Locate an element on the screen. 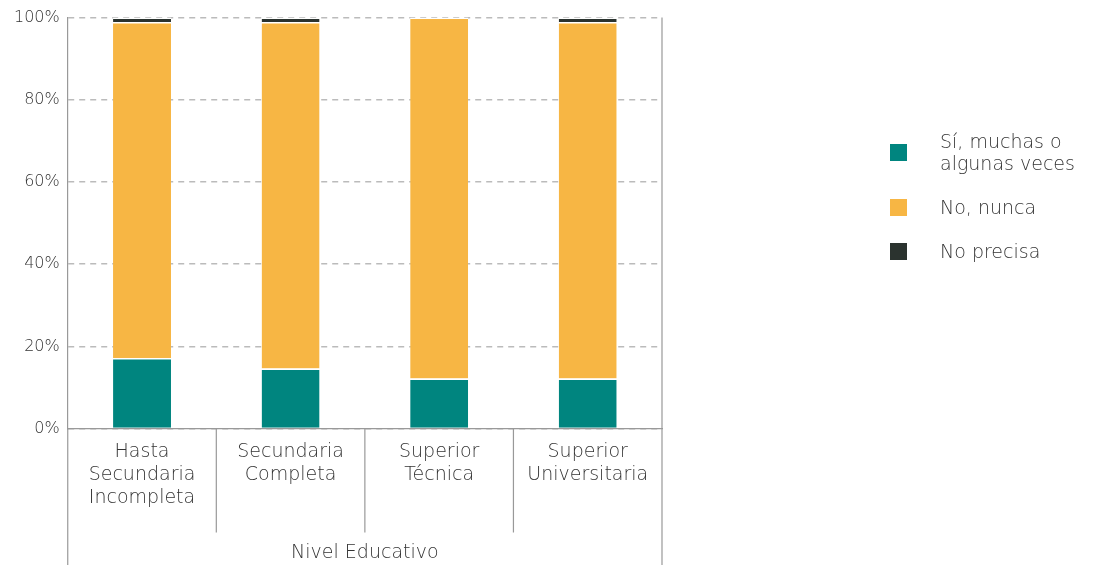 Image resolution: width=1111 pixels, height=565 pixels. x-tick-label: Hasta Secundaria Incompleta is located at coordinates (142, 472).